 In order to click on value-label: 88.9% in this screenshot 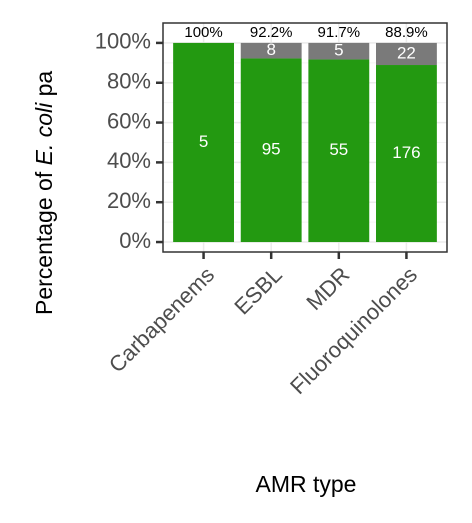, I will do `click(406, 32)`.